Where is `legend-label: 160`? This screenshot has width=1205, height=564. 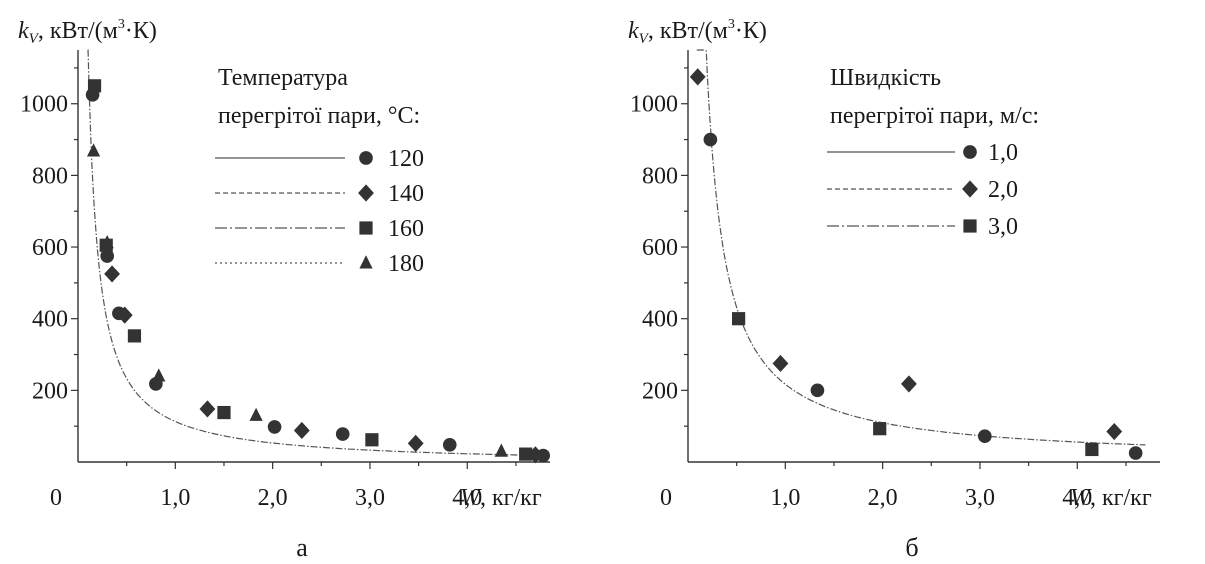
legend-label: 160 is located at coordinates (406, 229).